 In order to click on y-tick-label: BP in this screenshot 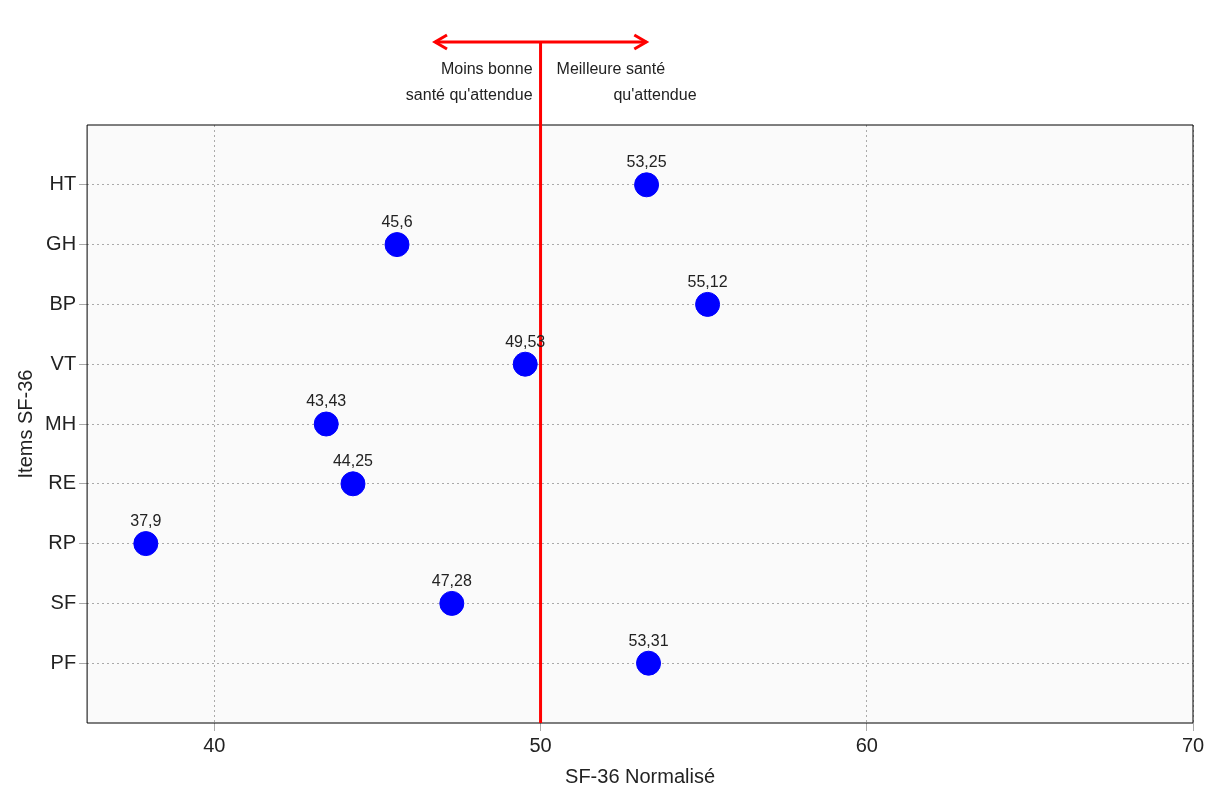, I will do `click(63, 302)`.